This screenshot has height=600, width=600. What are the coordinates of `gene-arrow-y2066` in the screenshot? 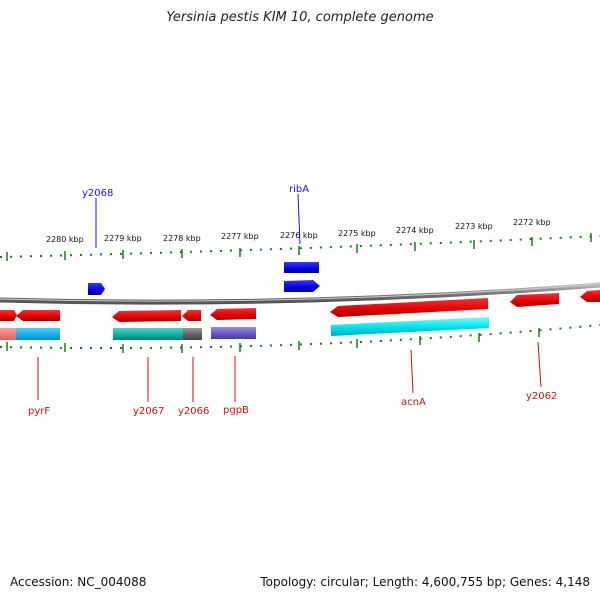 It's located at (191, 315).